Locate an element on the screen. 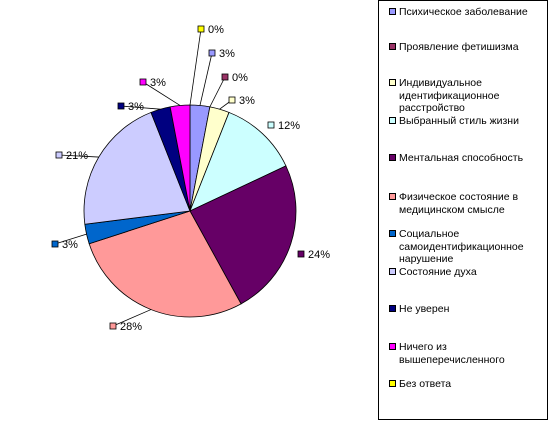 This screenshot has width=554, height=427. percent-label: 24% is located at coordinates (319, 255).